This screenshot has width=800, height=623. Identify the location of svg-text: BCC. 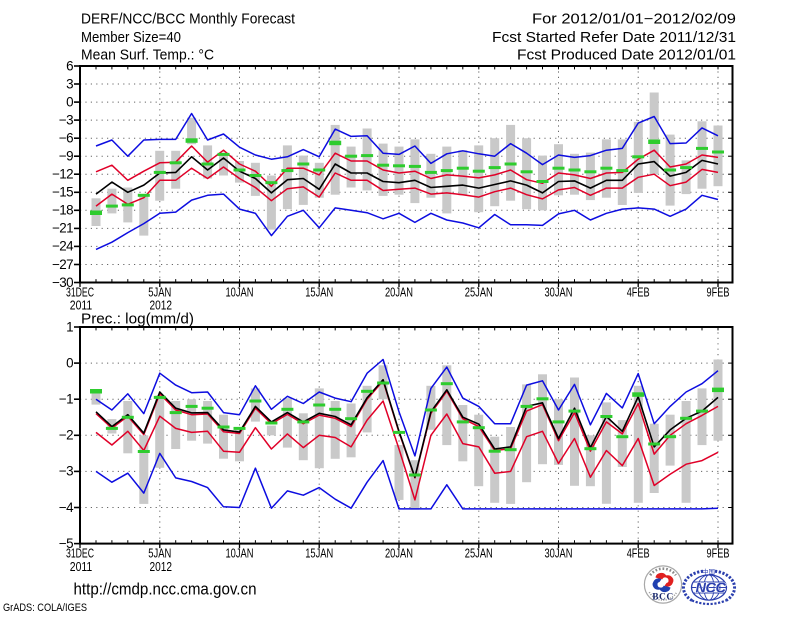
(663, 598).